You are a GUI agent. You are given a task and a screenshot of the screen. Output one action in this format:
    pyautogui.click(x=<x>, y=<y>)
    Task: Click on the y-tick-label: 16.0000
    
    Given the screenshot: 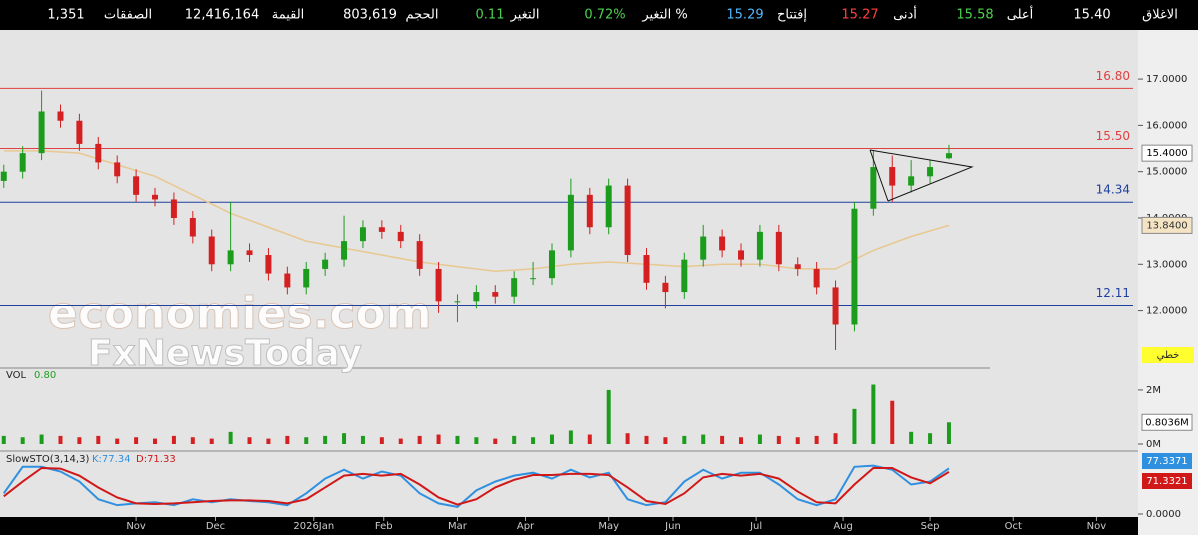 What is the action you would take?
    pyautogui.click(x=1166, y=125)
    